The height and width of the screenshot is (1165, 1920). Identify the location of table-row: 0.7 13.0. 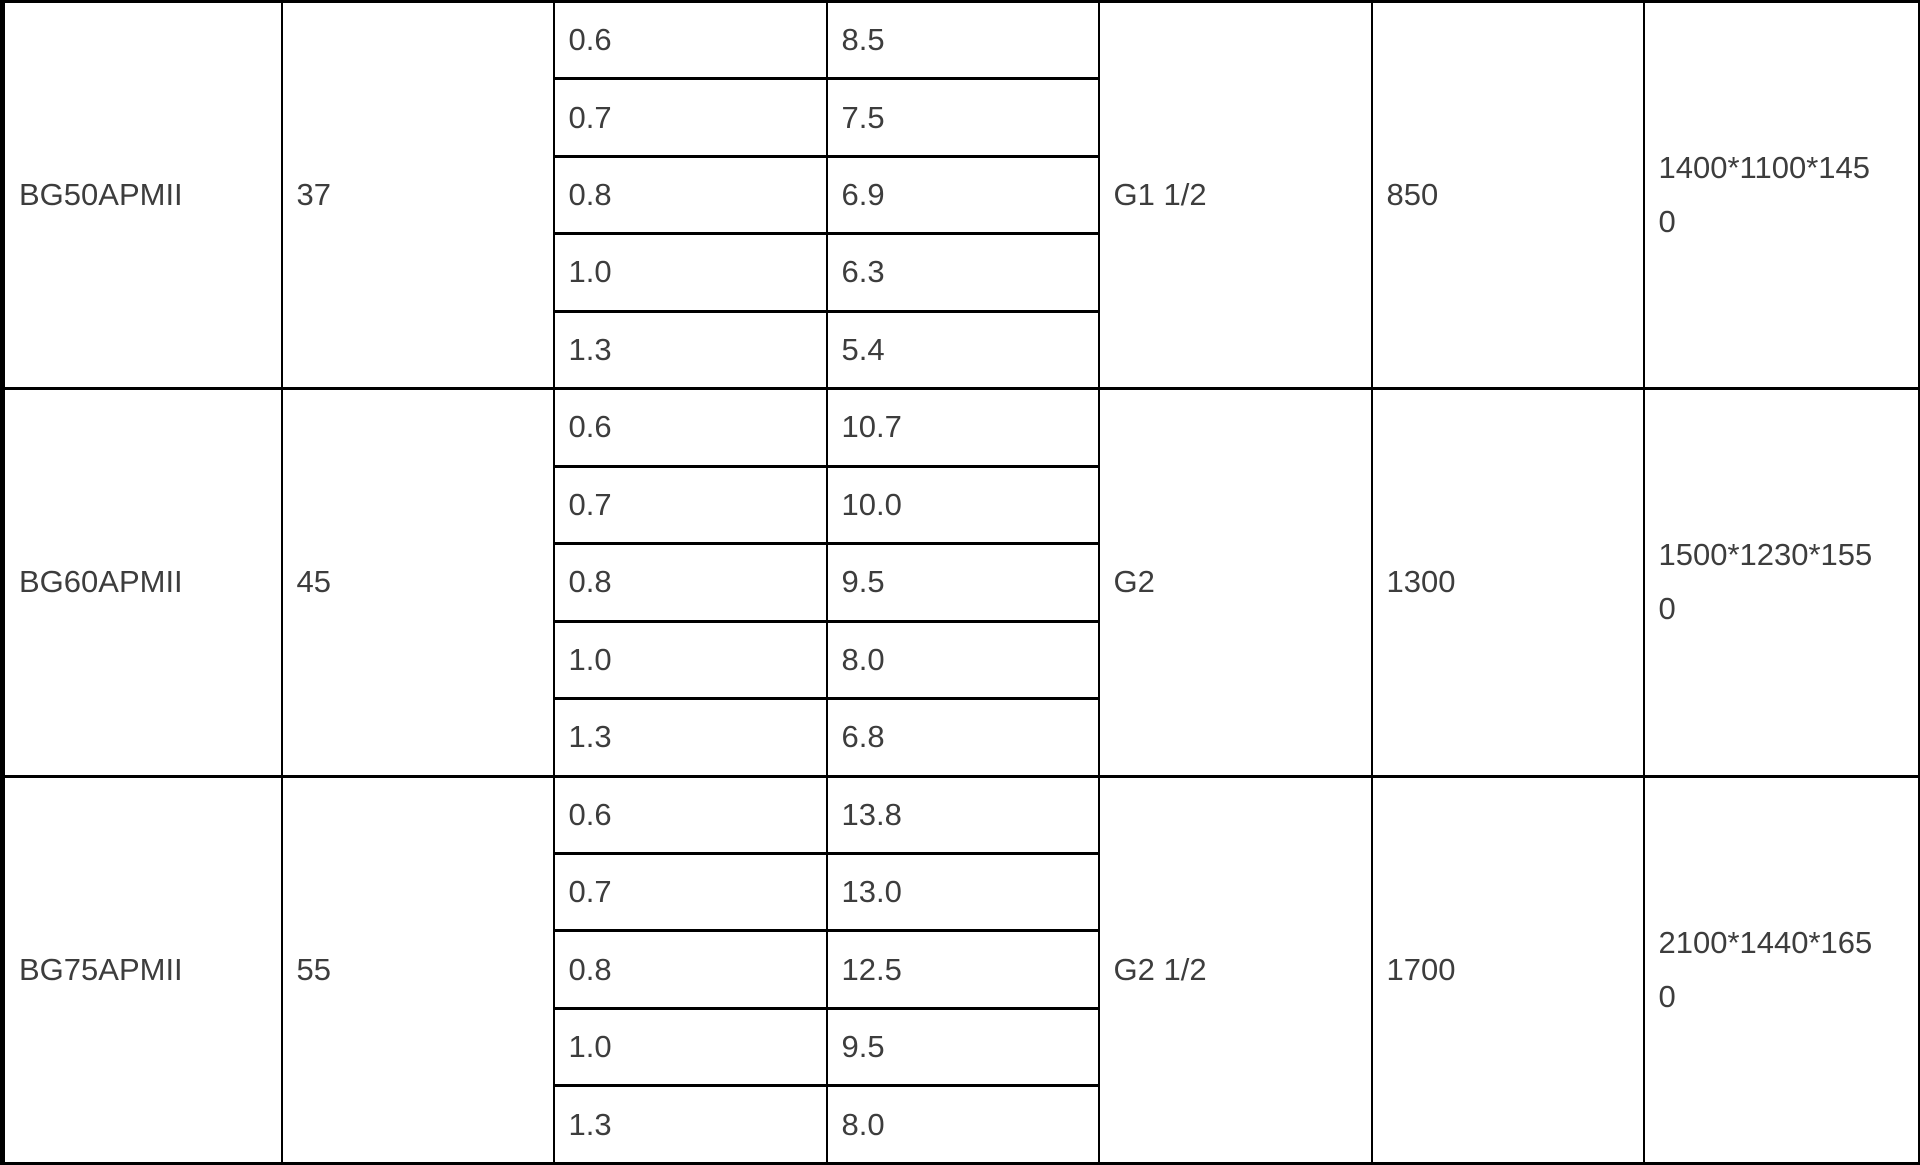
(961, 892).